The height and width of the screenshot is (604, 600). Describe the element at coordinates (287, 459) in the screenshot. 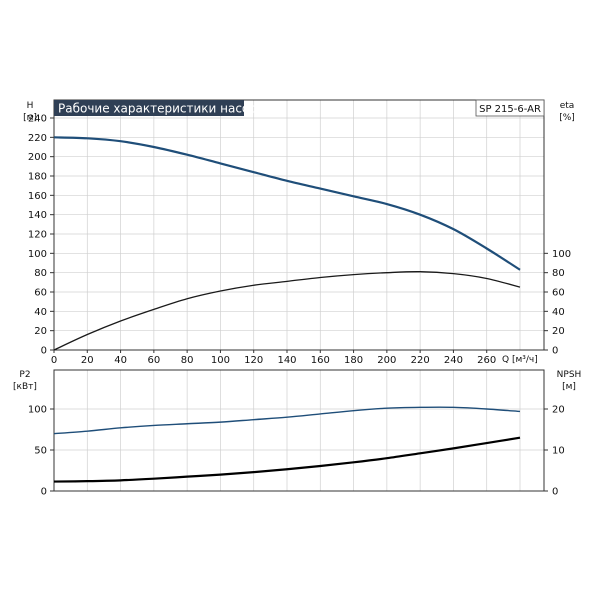

I see `npsh-curve` at that location.